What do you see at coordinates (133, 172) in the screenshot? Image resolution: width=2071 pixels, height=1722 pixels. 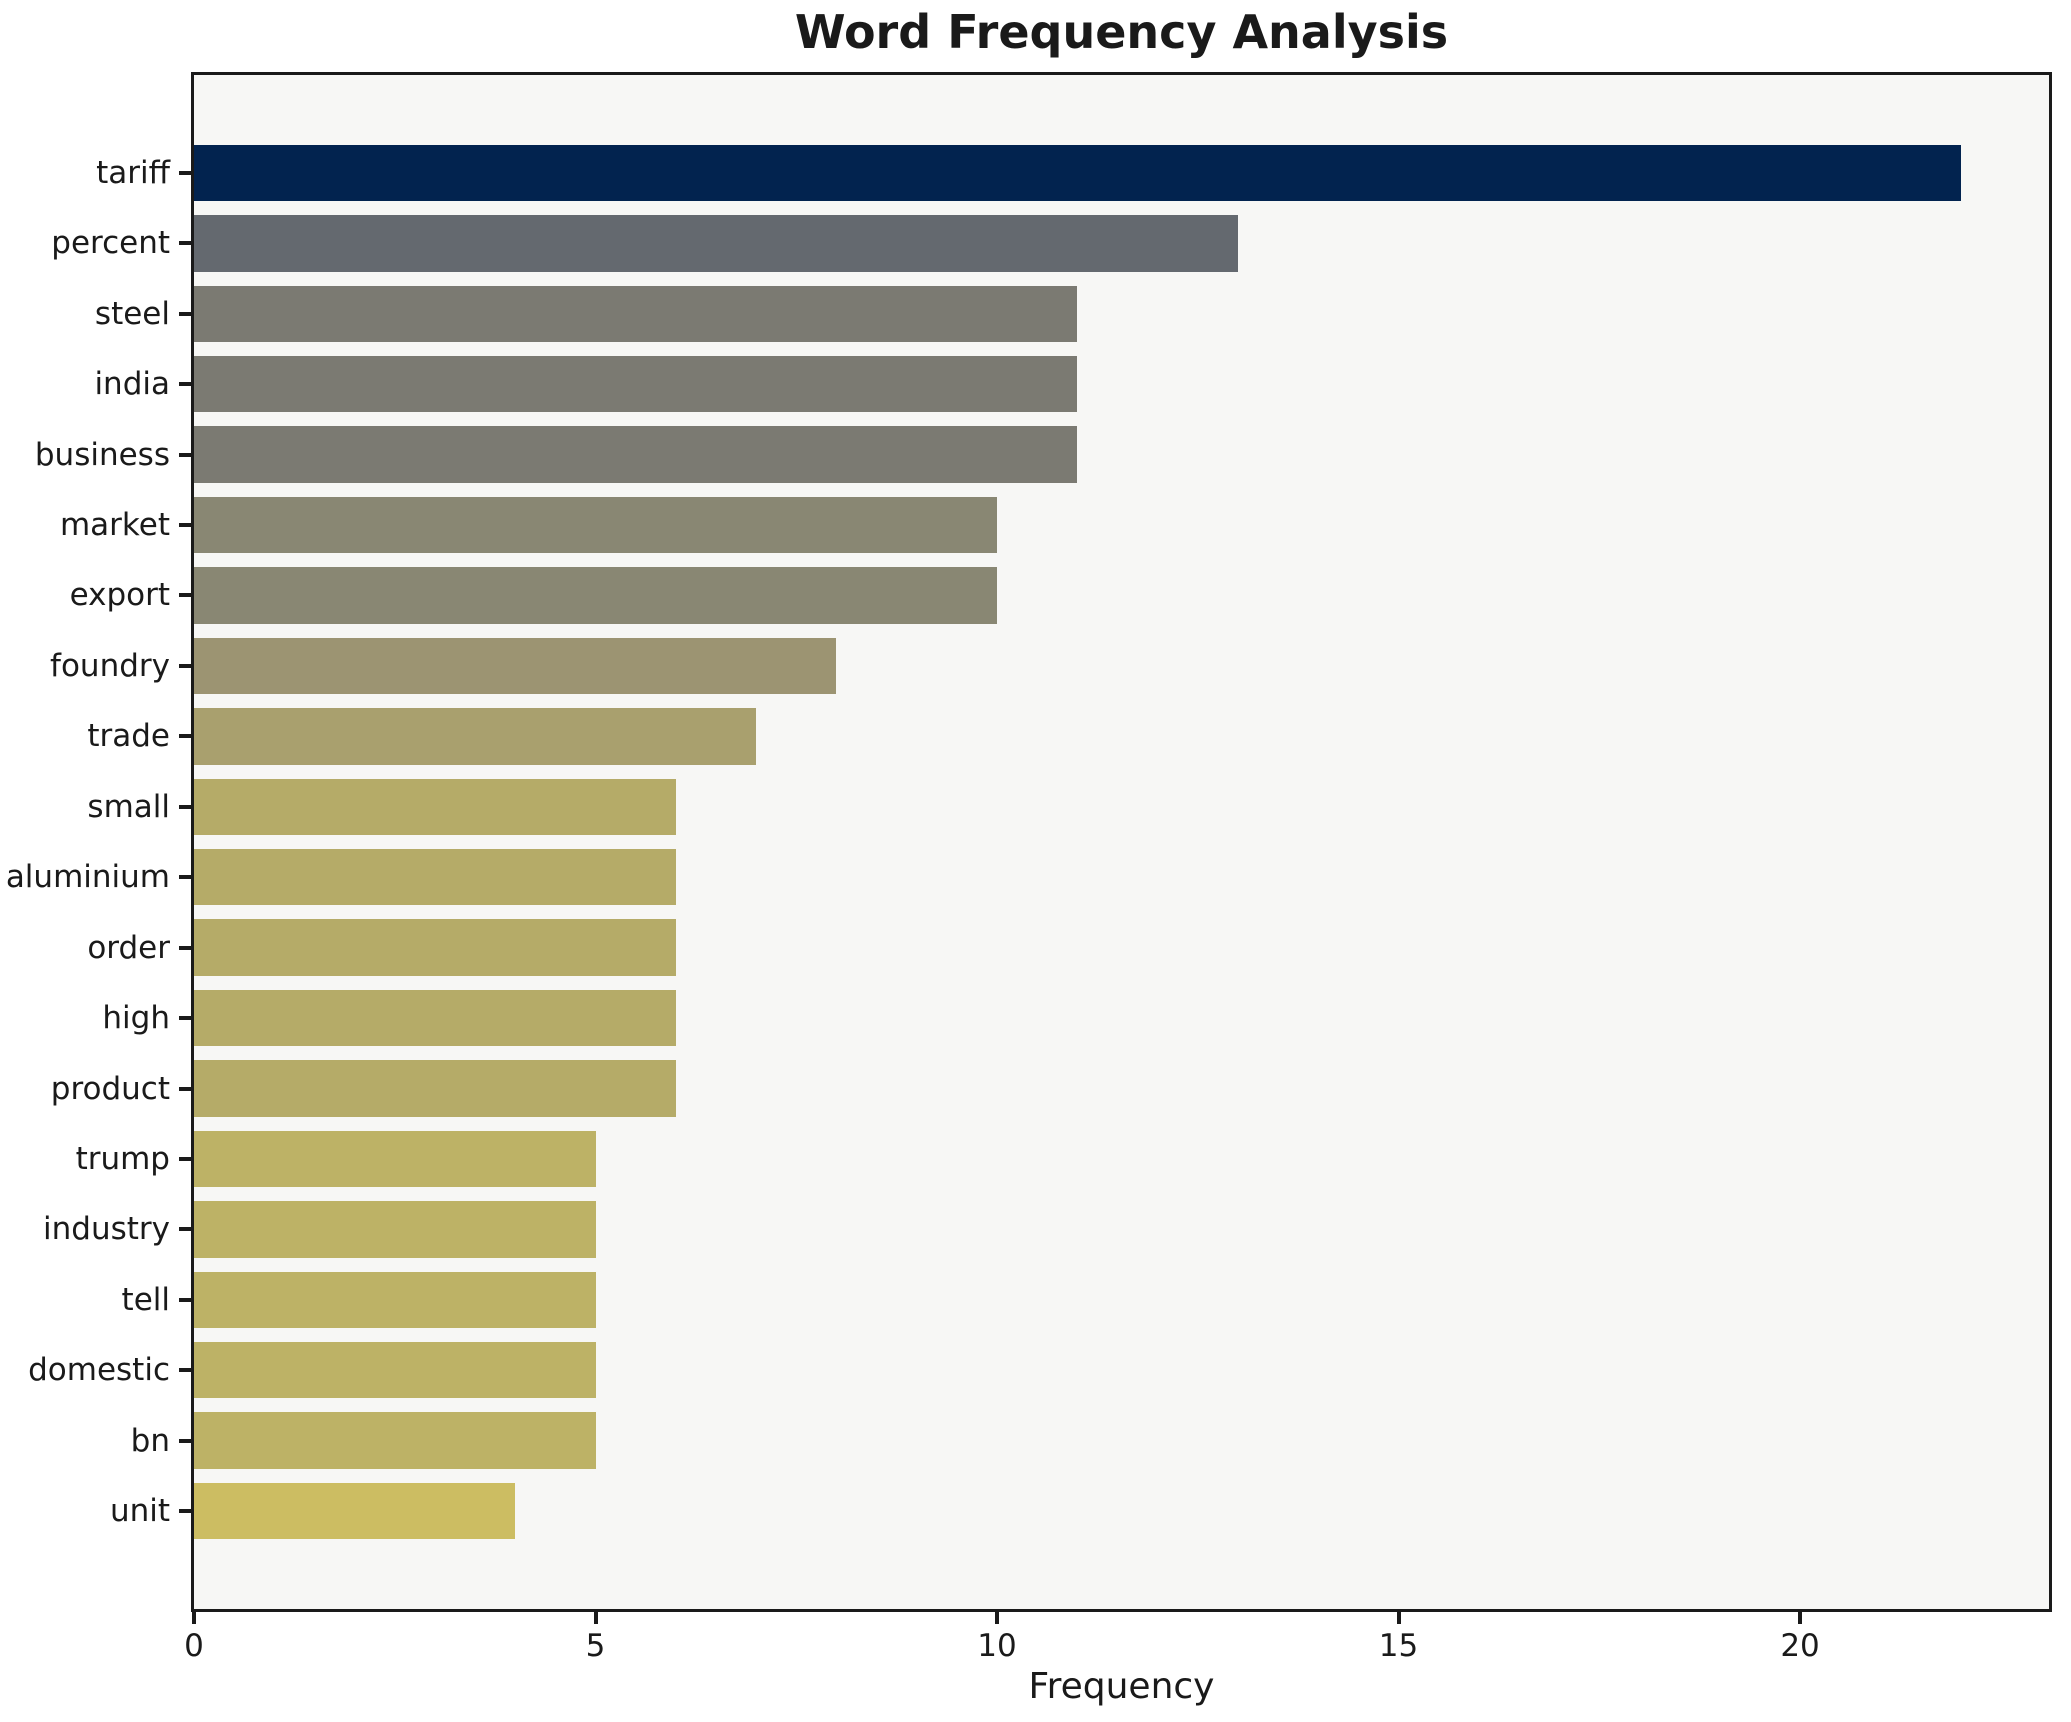 I see `y-tick-label: tariff` at bounding box center [133, 172].